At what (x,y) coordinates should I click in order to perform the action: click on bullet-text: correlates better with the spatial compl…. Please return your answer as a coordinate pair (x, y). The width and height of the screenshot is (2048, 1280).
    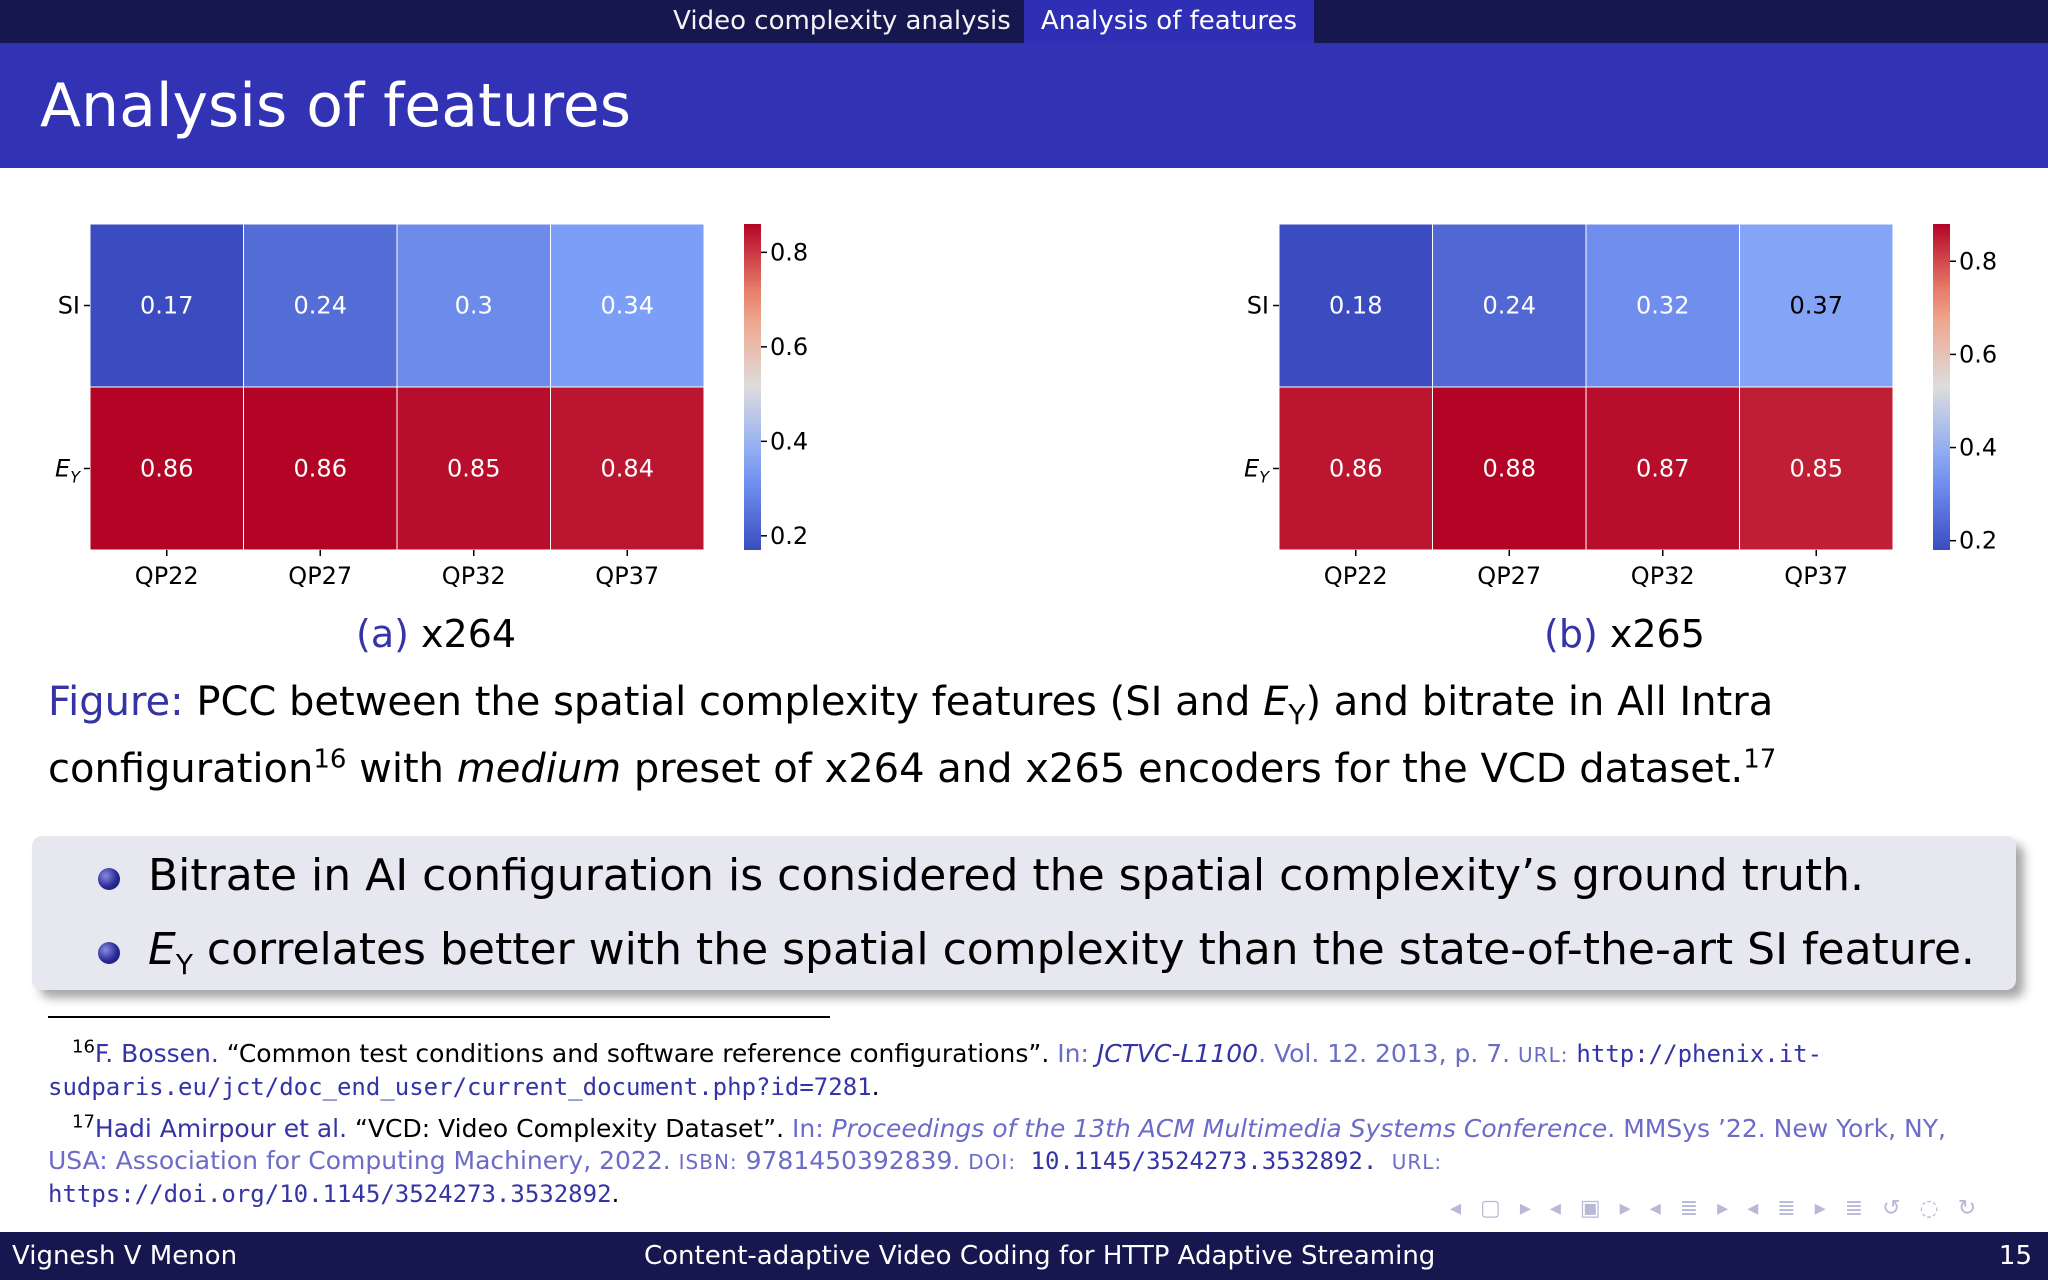
    Looking at the image, I should click on (1083, 949).